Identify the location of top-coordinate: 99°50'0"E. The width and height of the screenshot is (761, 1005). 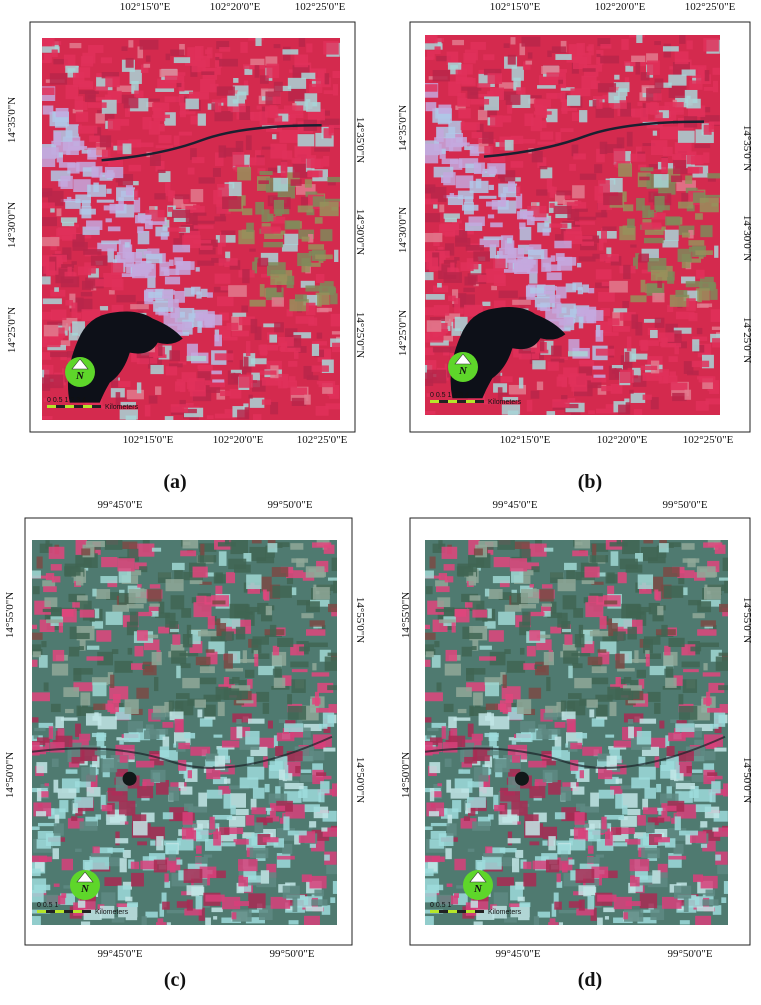
(289, 505).